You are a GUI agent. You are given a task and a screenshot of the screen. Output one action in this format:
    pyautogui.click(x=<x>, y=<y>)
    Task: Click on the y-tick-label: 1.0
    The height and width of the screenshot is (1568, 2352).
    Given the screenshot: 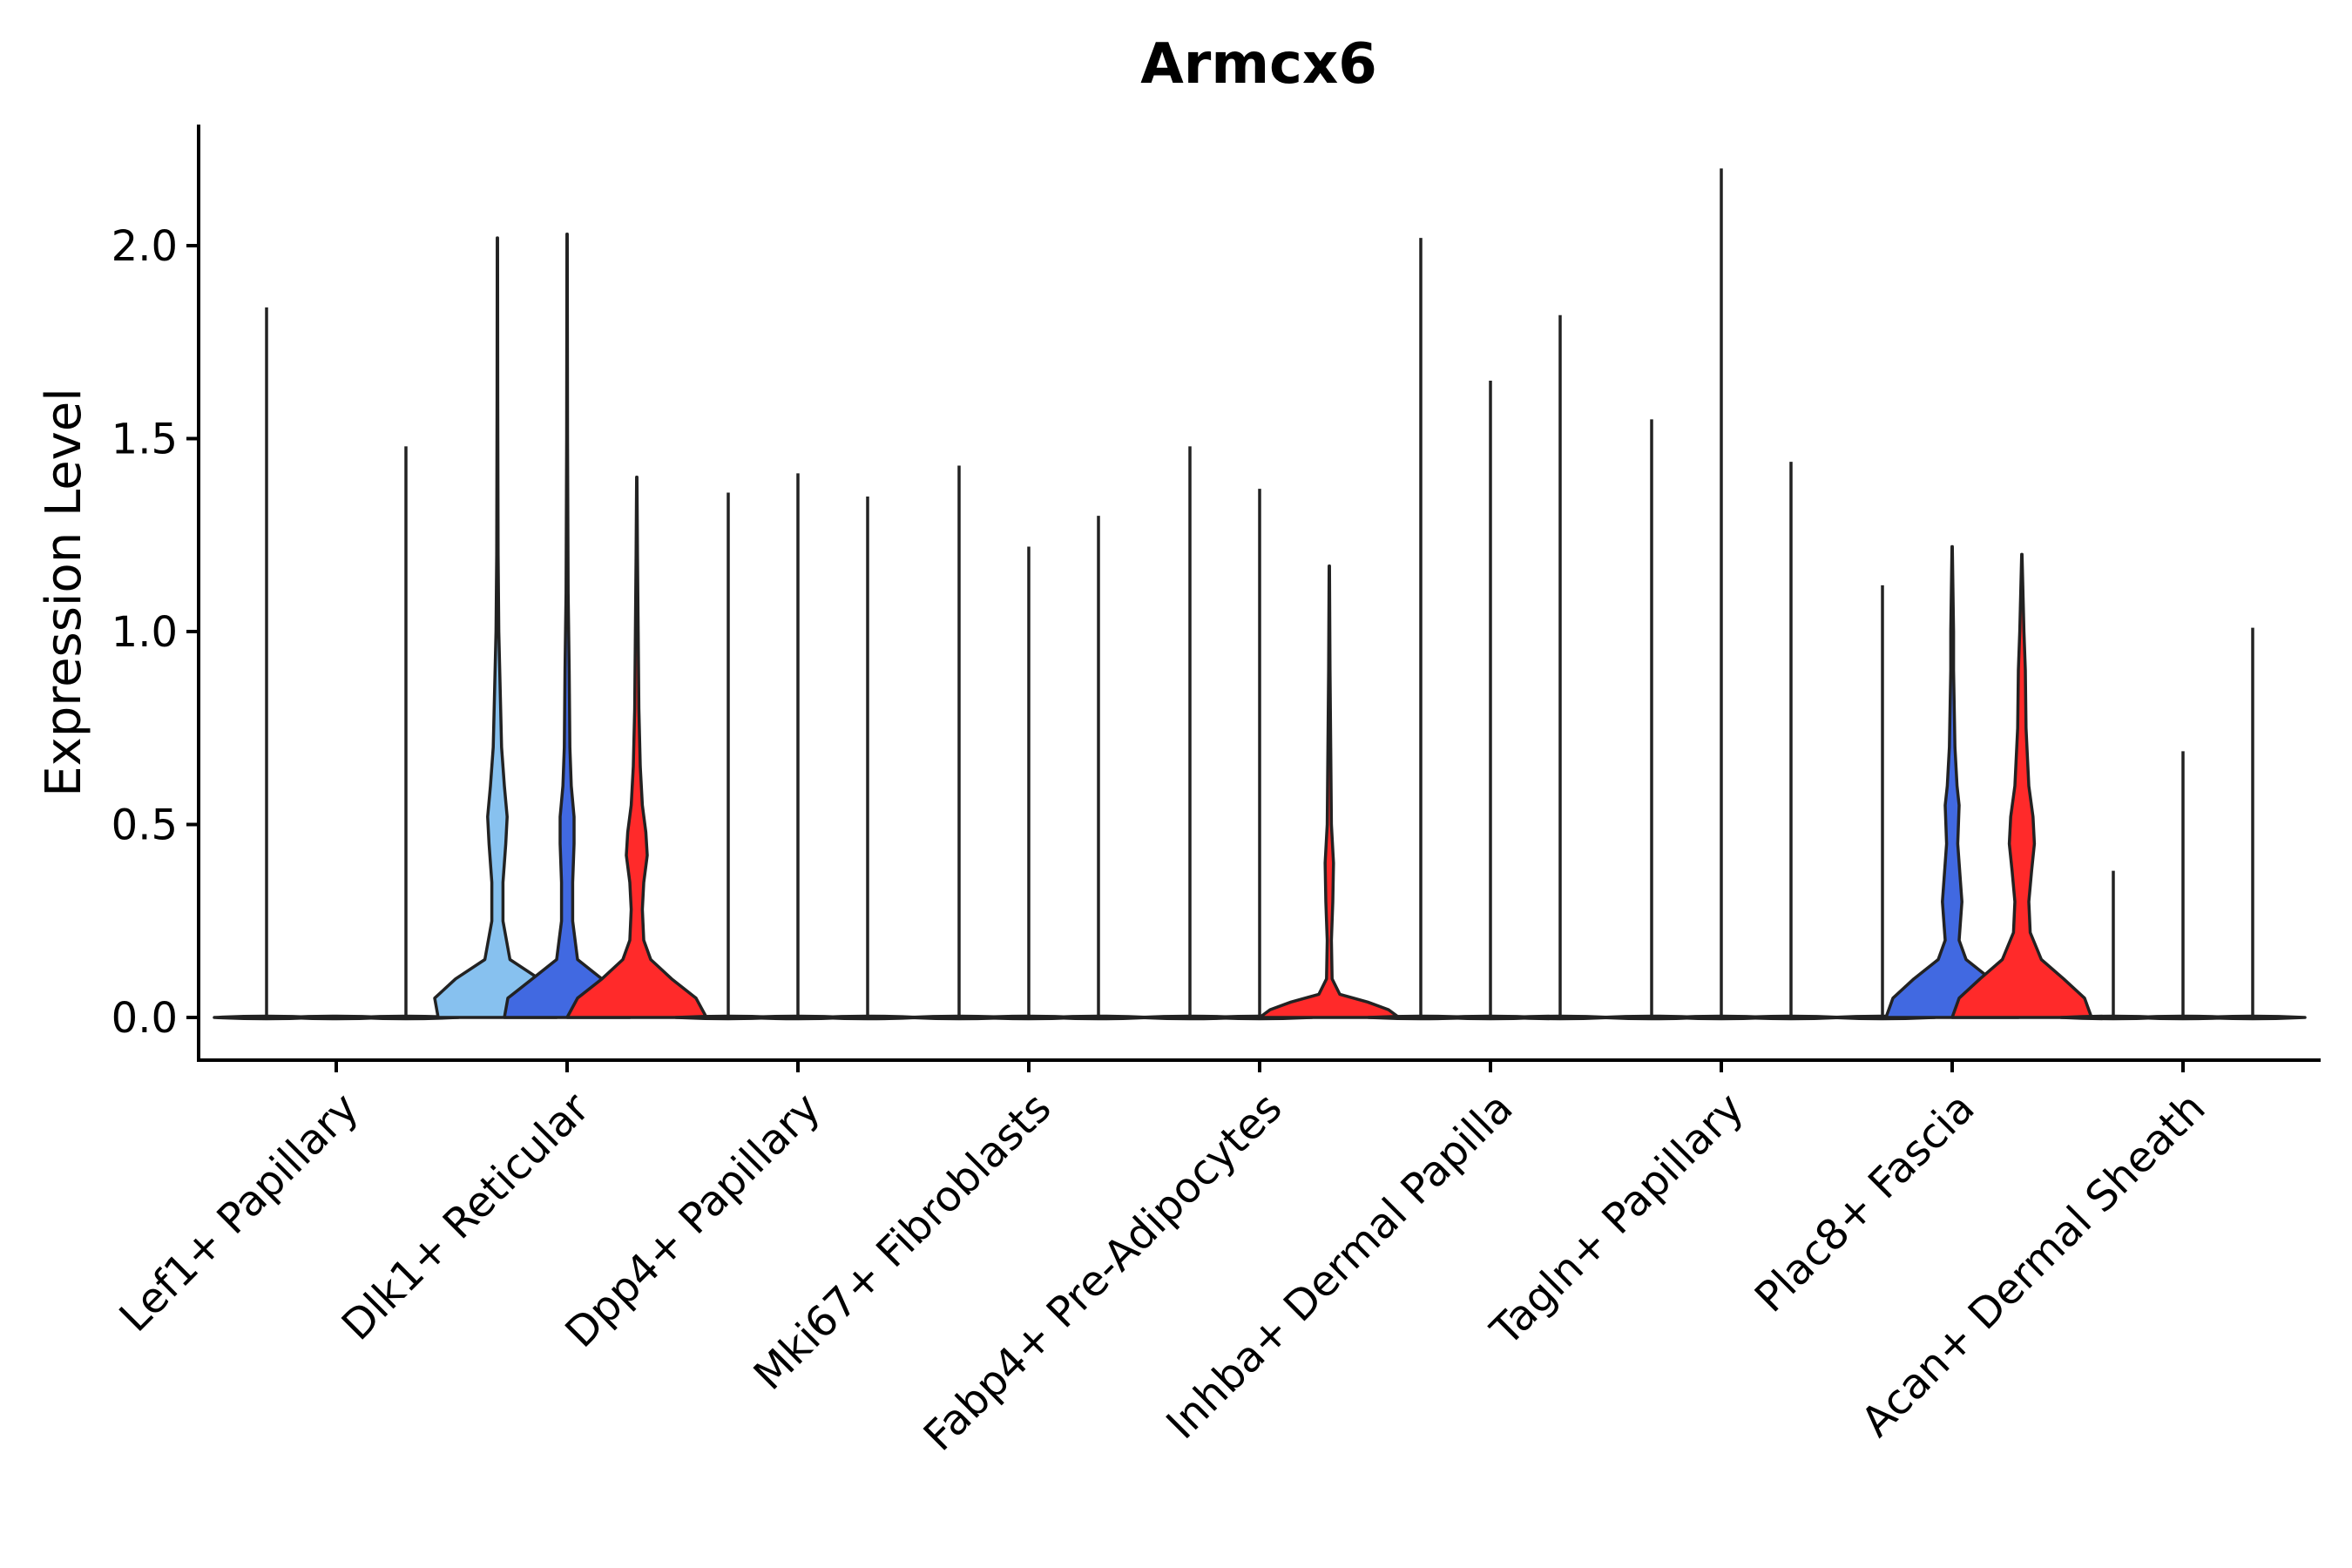 What is the action you would take?
    pyautogui.click(x=145, y=633)
    